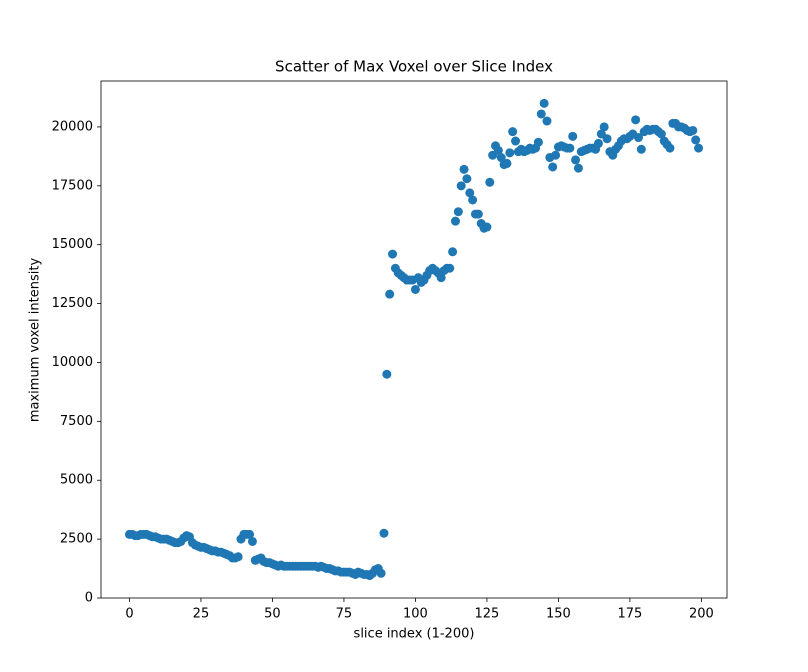 This screenshot has height=672, width=808. Describe the element at coordinates (272, 614) in the screenshot. I see `x-tick-label: 50` at that location.